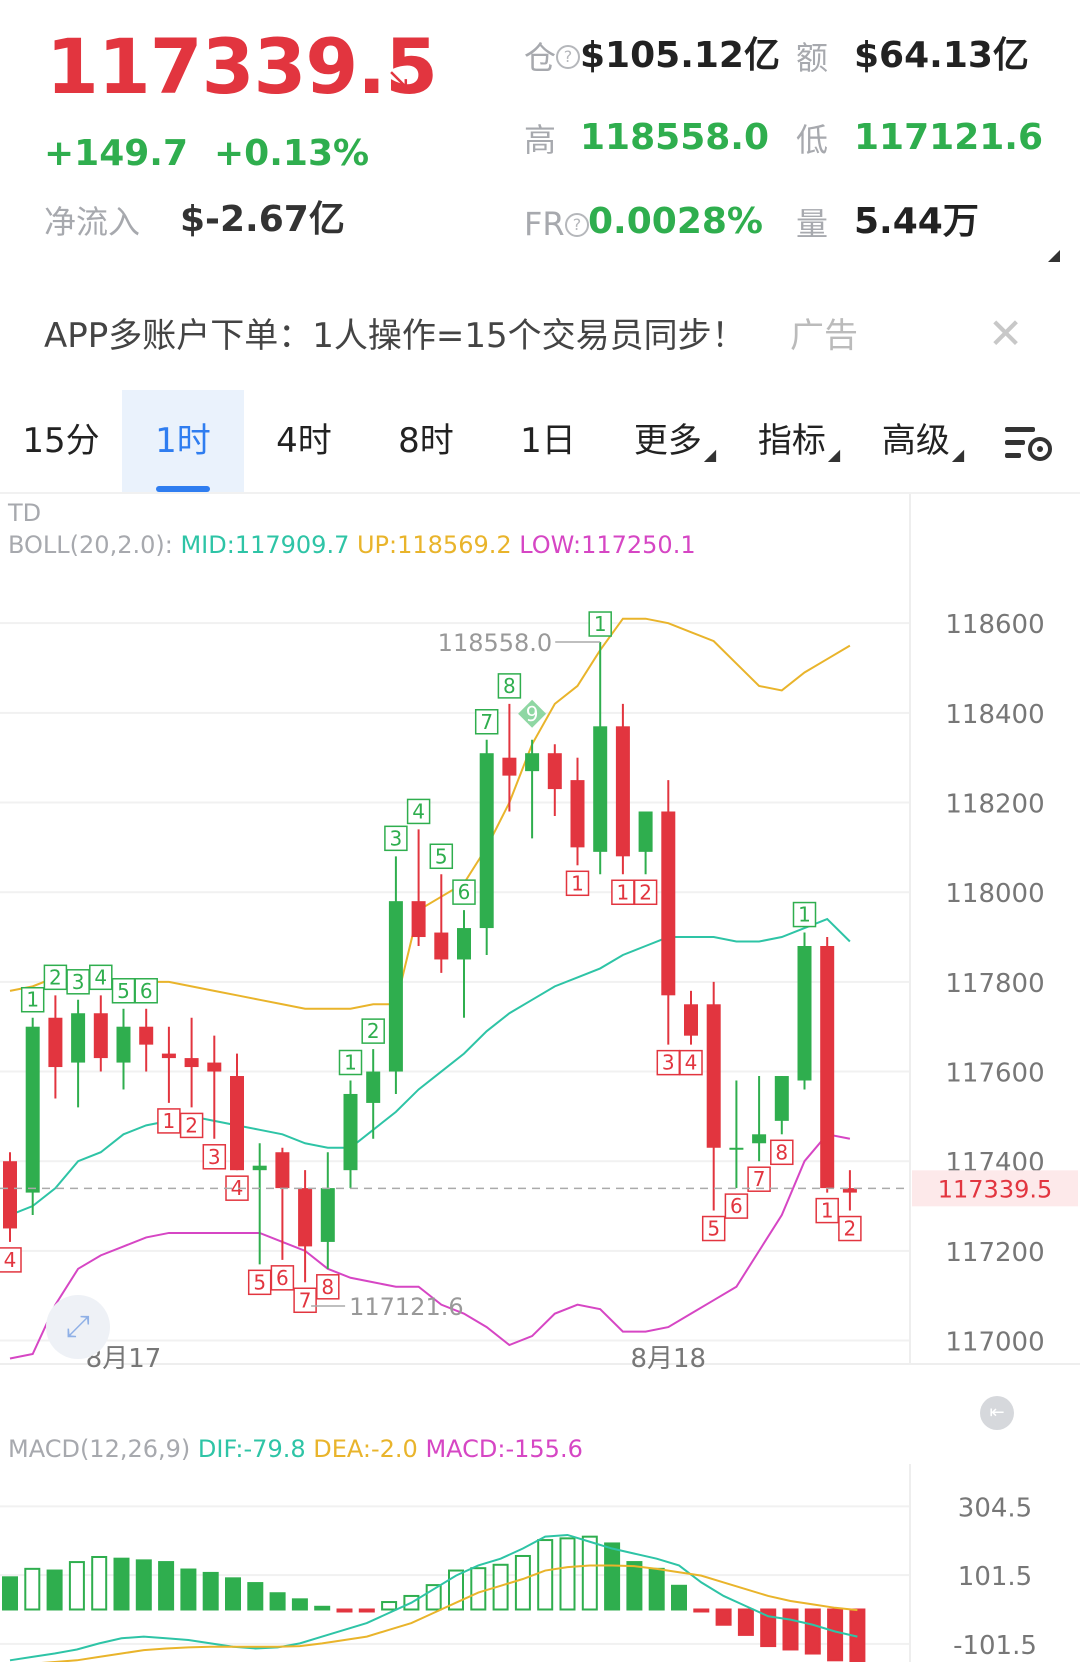  What do you see at coordinates (1006, 333) in the screenshot?
I see `close-icon: ✕` at bounding box center [1006, 333].